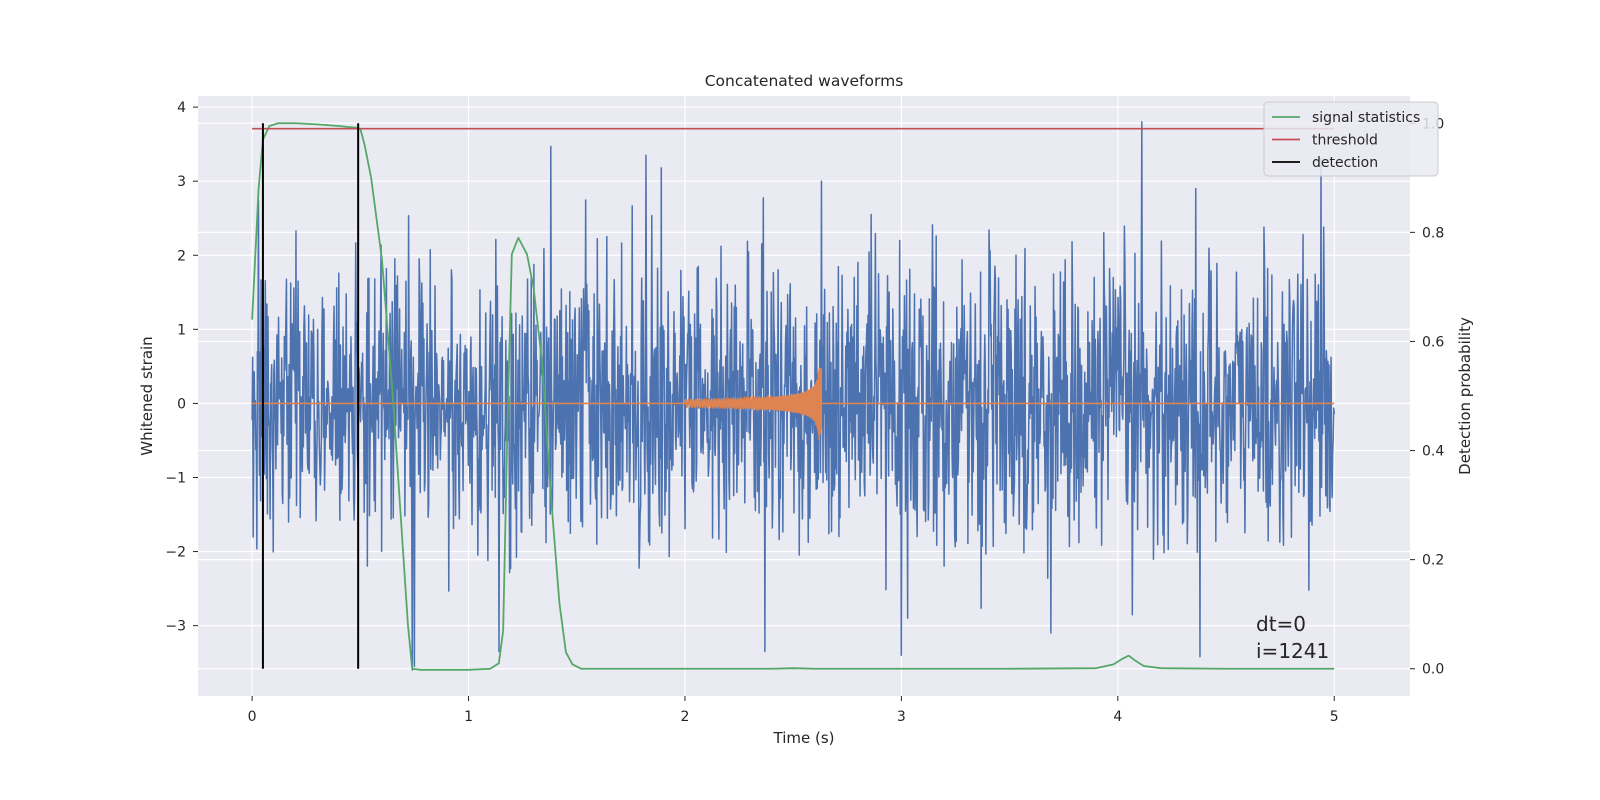  I want to click on x-axis-label: Time (s), so click(804, 738).